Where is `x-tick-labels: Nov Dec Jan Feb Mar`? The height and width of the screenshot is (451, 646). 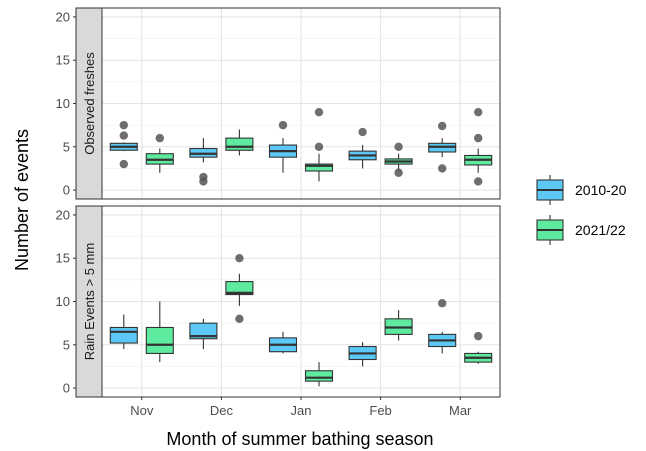 x-tick-labels: Nov Dec Jan Feb Mar is located at coordinates (301, 407).